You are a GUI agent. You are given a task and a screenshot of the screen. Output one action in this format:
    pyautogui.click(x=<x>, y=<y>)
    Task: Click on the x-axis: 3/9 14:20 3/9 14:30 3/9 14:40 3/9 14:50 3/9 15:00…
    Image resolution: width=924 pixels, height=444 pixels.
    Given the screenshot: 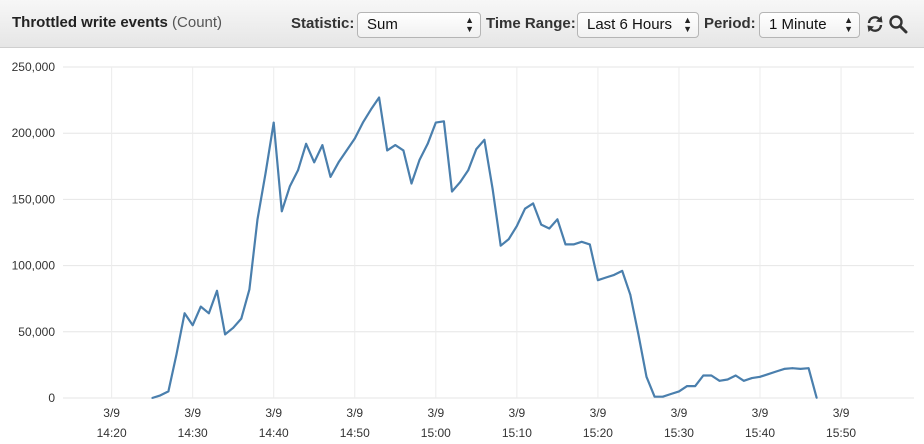 What is the action you would take?
    pyautogui.click(x=477, y=423)
    